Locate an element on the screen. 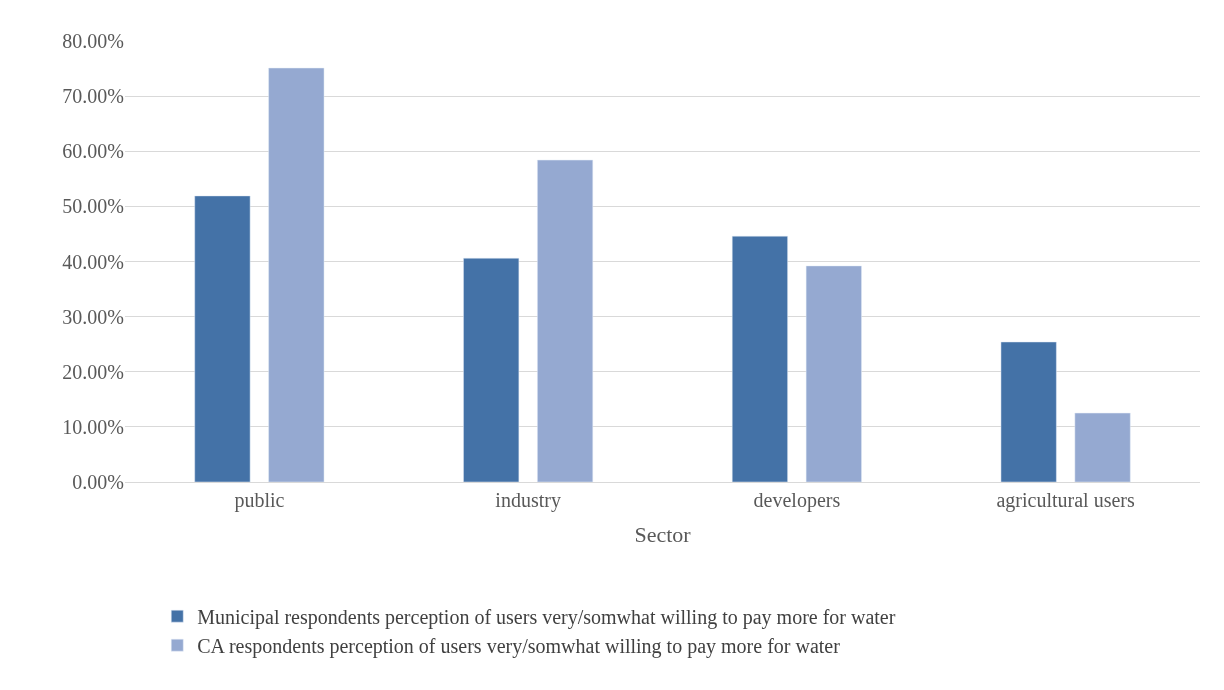 The height and width of the screenshot is (690, 1224). x-tick-label: public is located at coordinates (259, 500).